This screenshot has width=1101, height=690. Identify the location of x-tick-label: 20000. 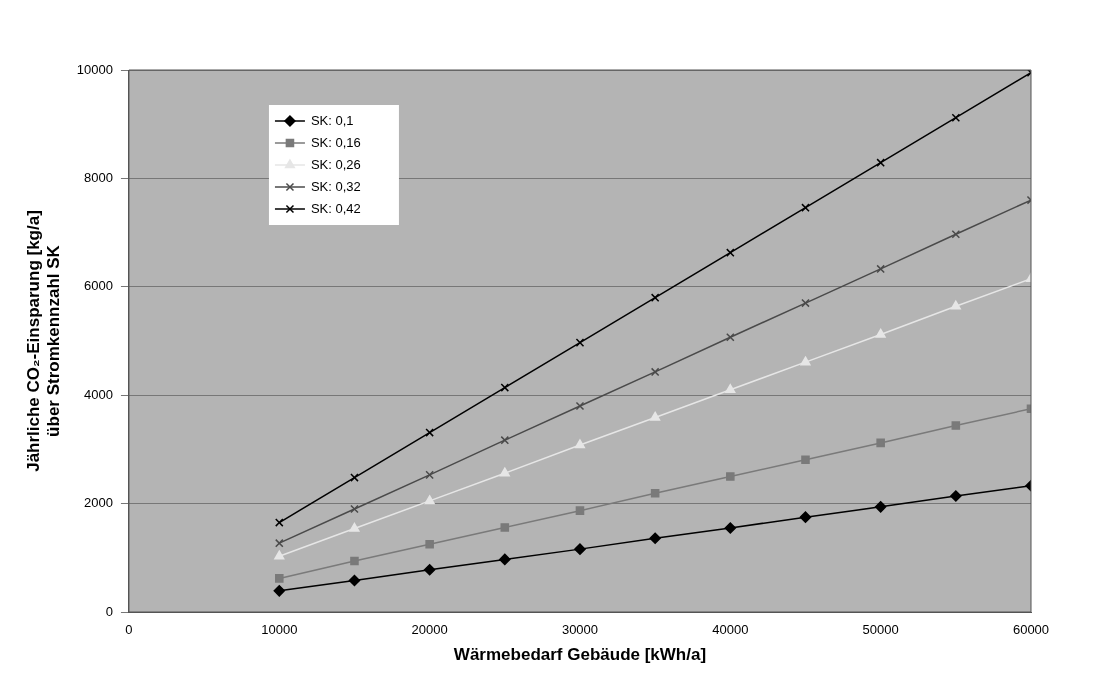
(429, 630).